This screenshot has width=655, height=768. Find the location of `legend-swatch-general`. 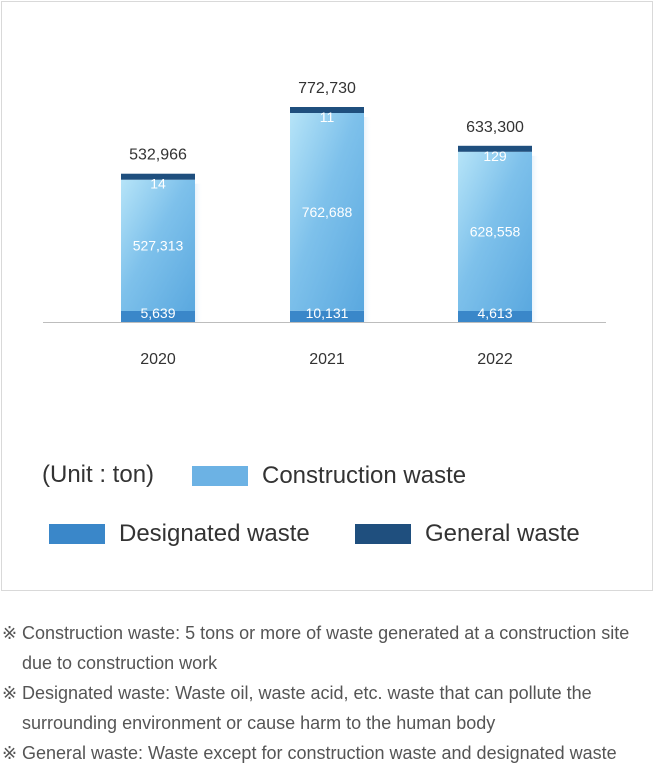

legend-swatch-general is located at coordinates (383, 534).